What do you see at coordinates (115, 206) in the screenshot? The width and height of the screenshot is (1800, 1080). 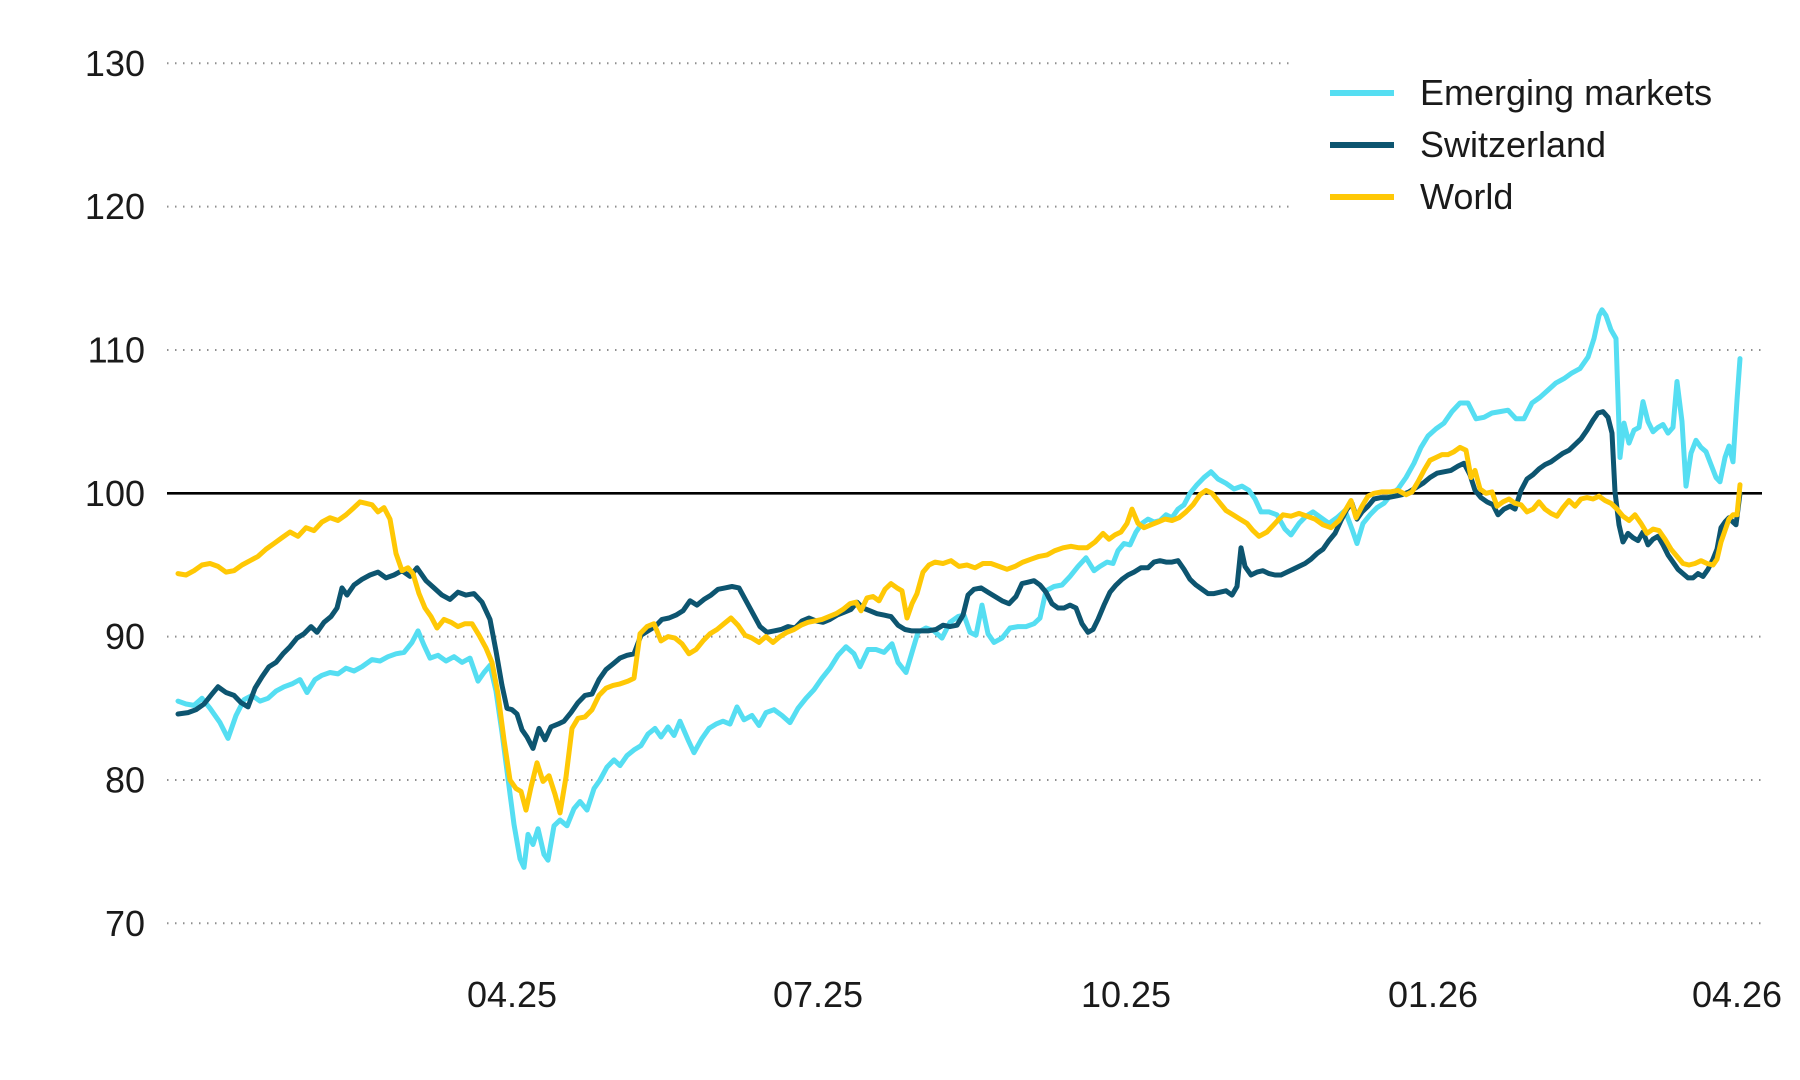 I see `y-axis-tick-120: 120` at bounding box center [115, 206].